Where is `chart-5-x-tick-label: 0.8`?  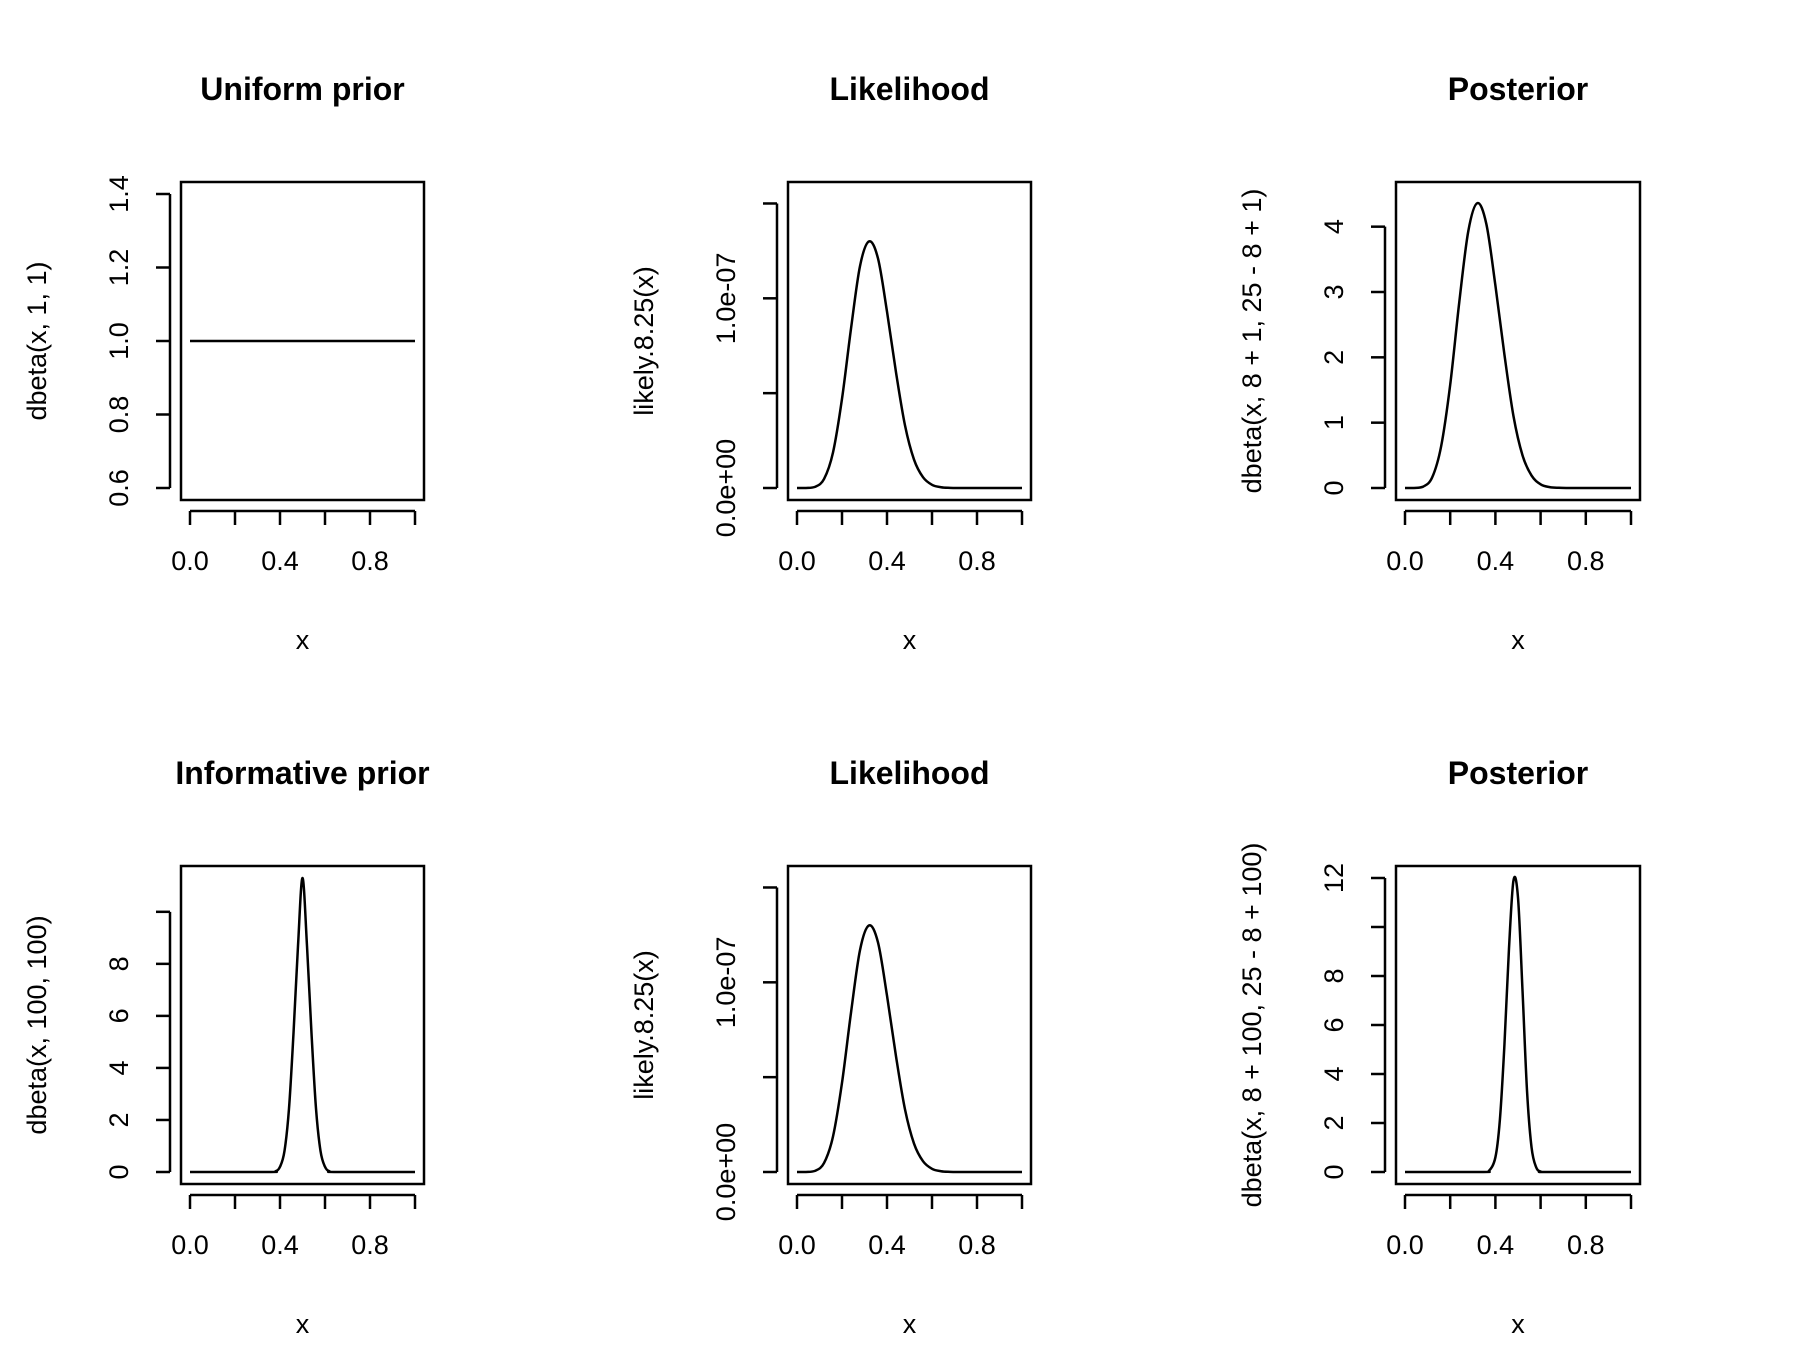
chart-5-x-tick-label: 0.8 is located at coordinates (977, 1245).